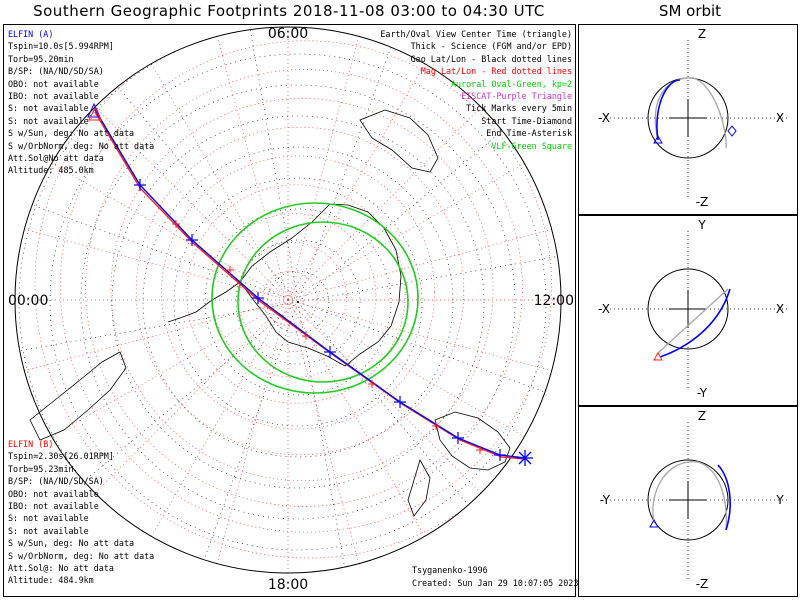  Describe the element at coordinates (61, 456) in the screenshot. I see `elfin-b-line: Tspin=2.30s[26.01RPM]` at that location.